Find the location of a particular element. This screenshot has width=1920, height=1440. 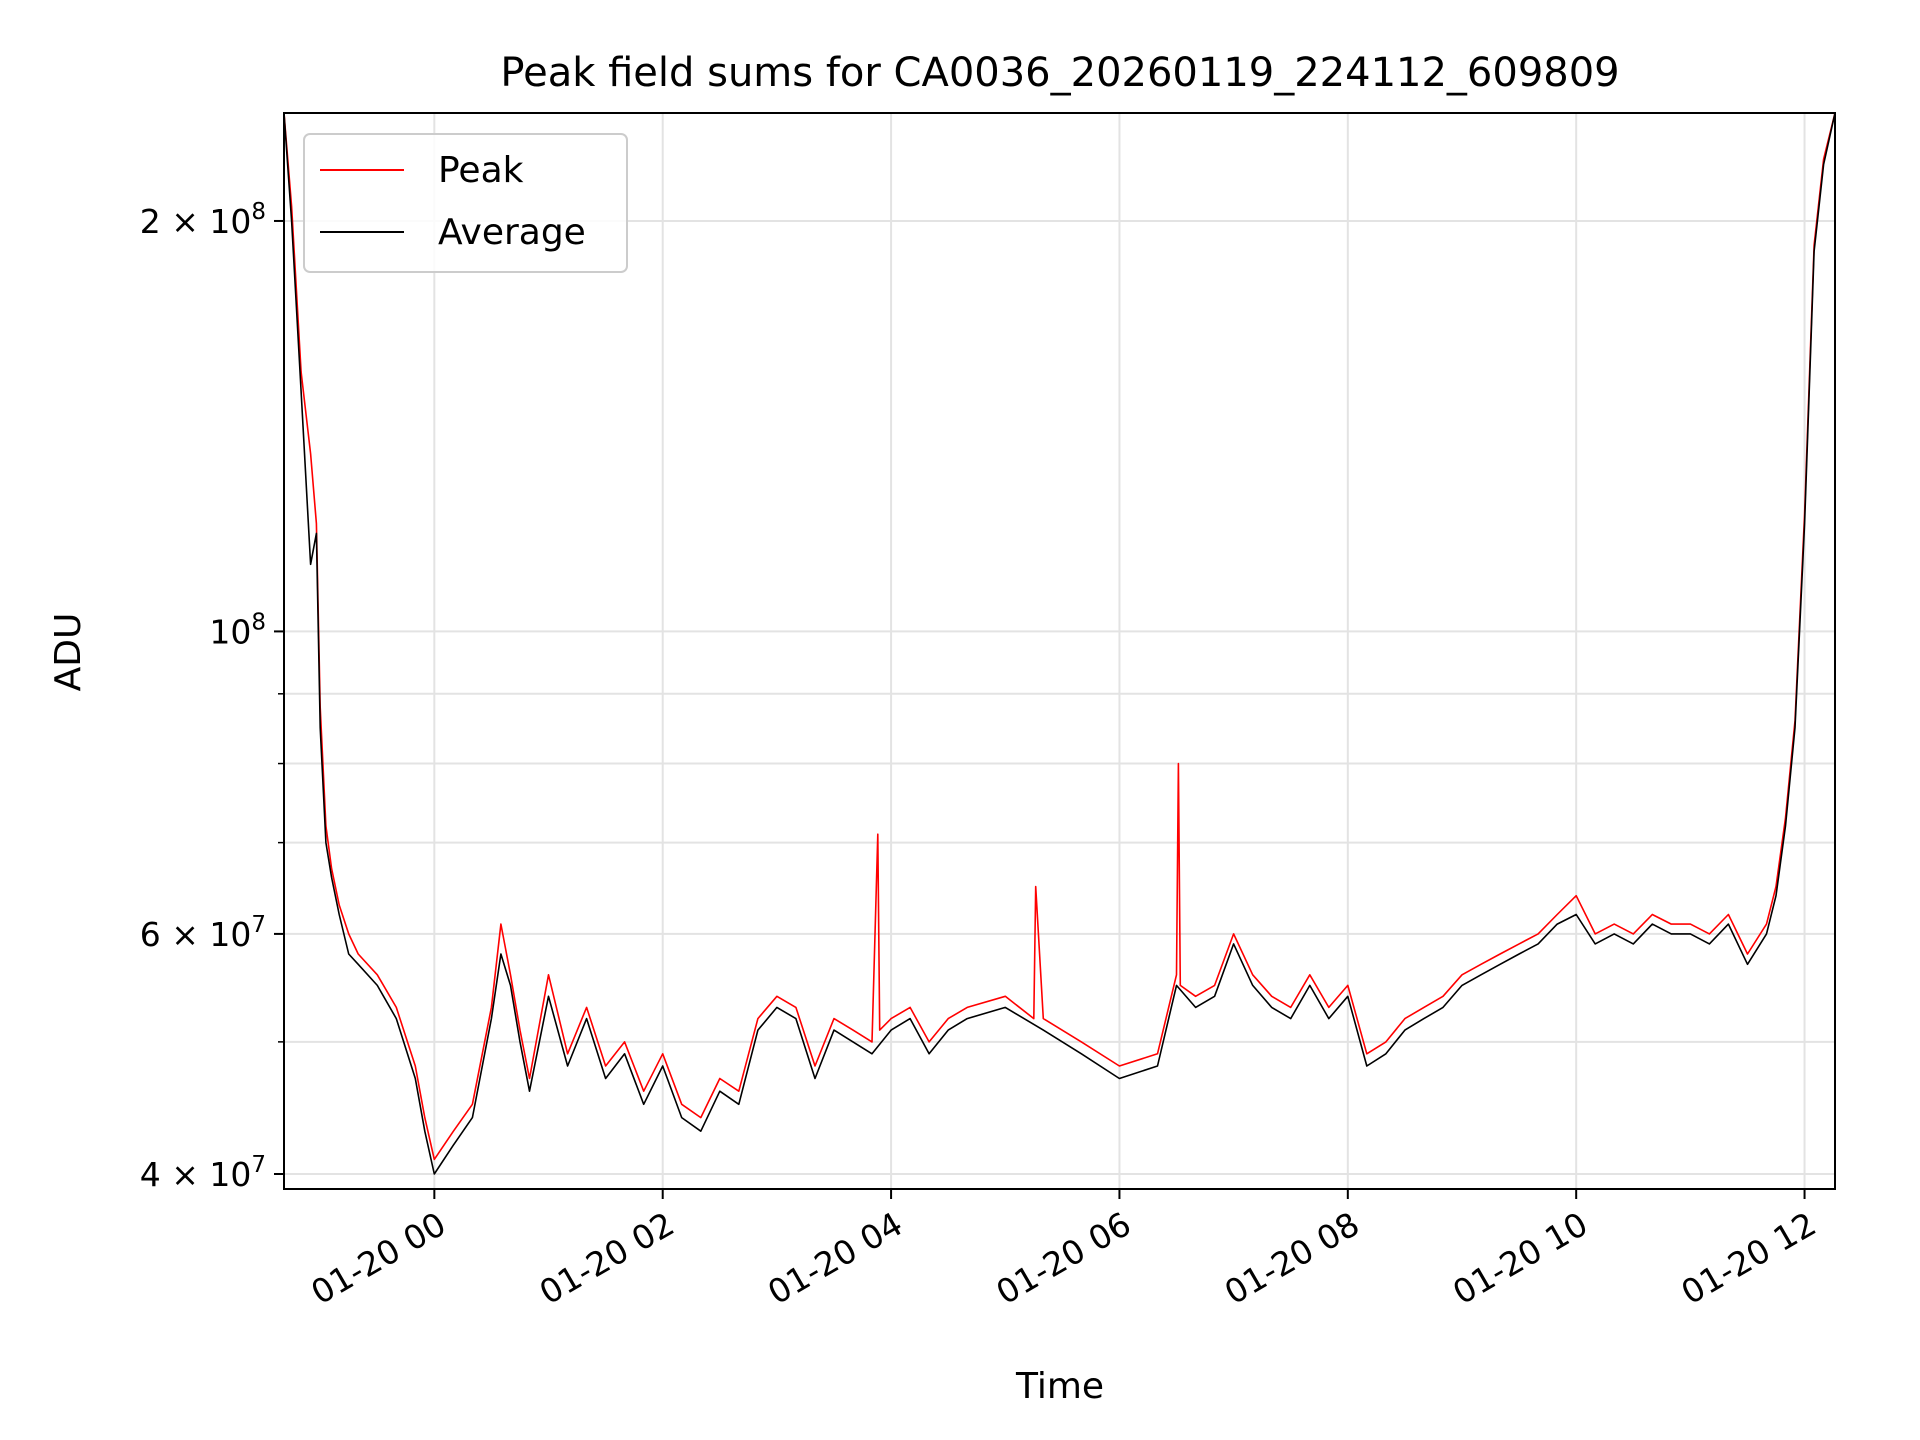

legend-box is located at coordinates (465, 203).